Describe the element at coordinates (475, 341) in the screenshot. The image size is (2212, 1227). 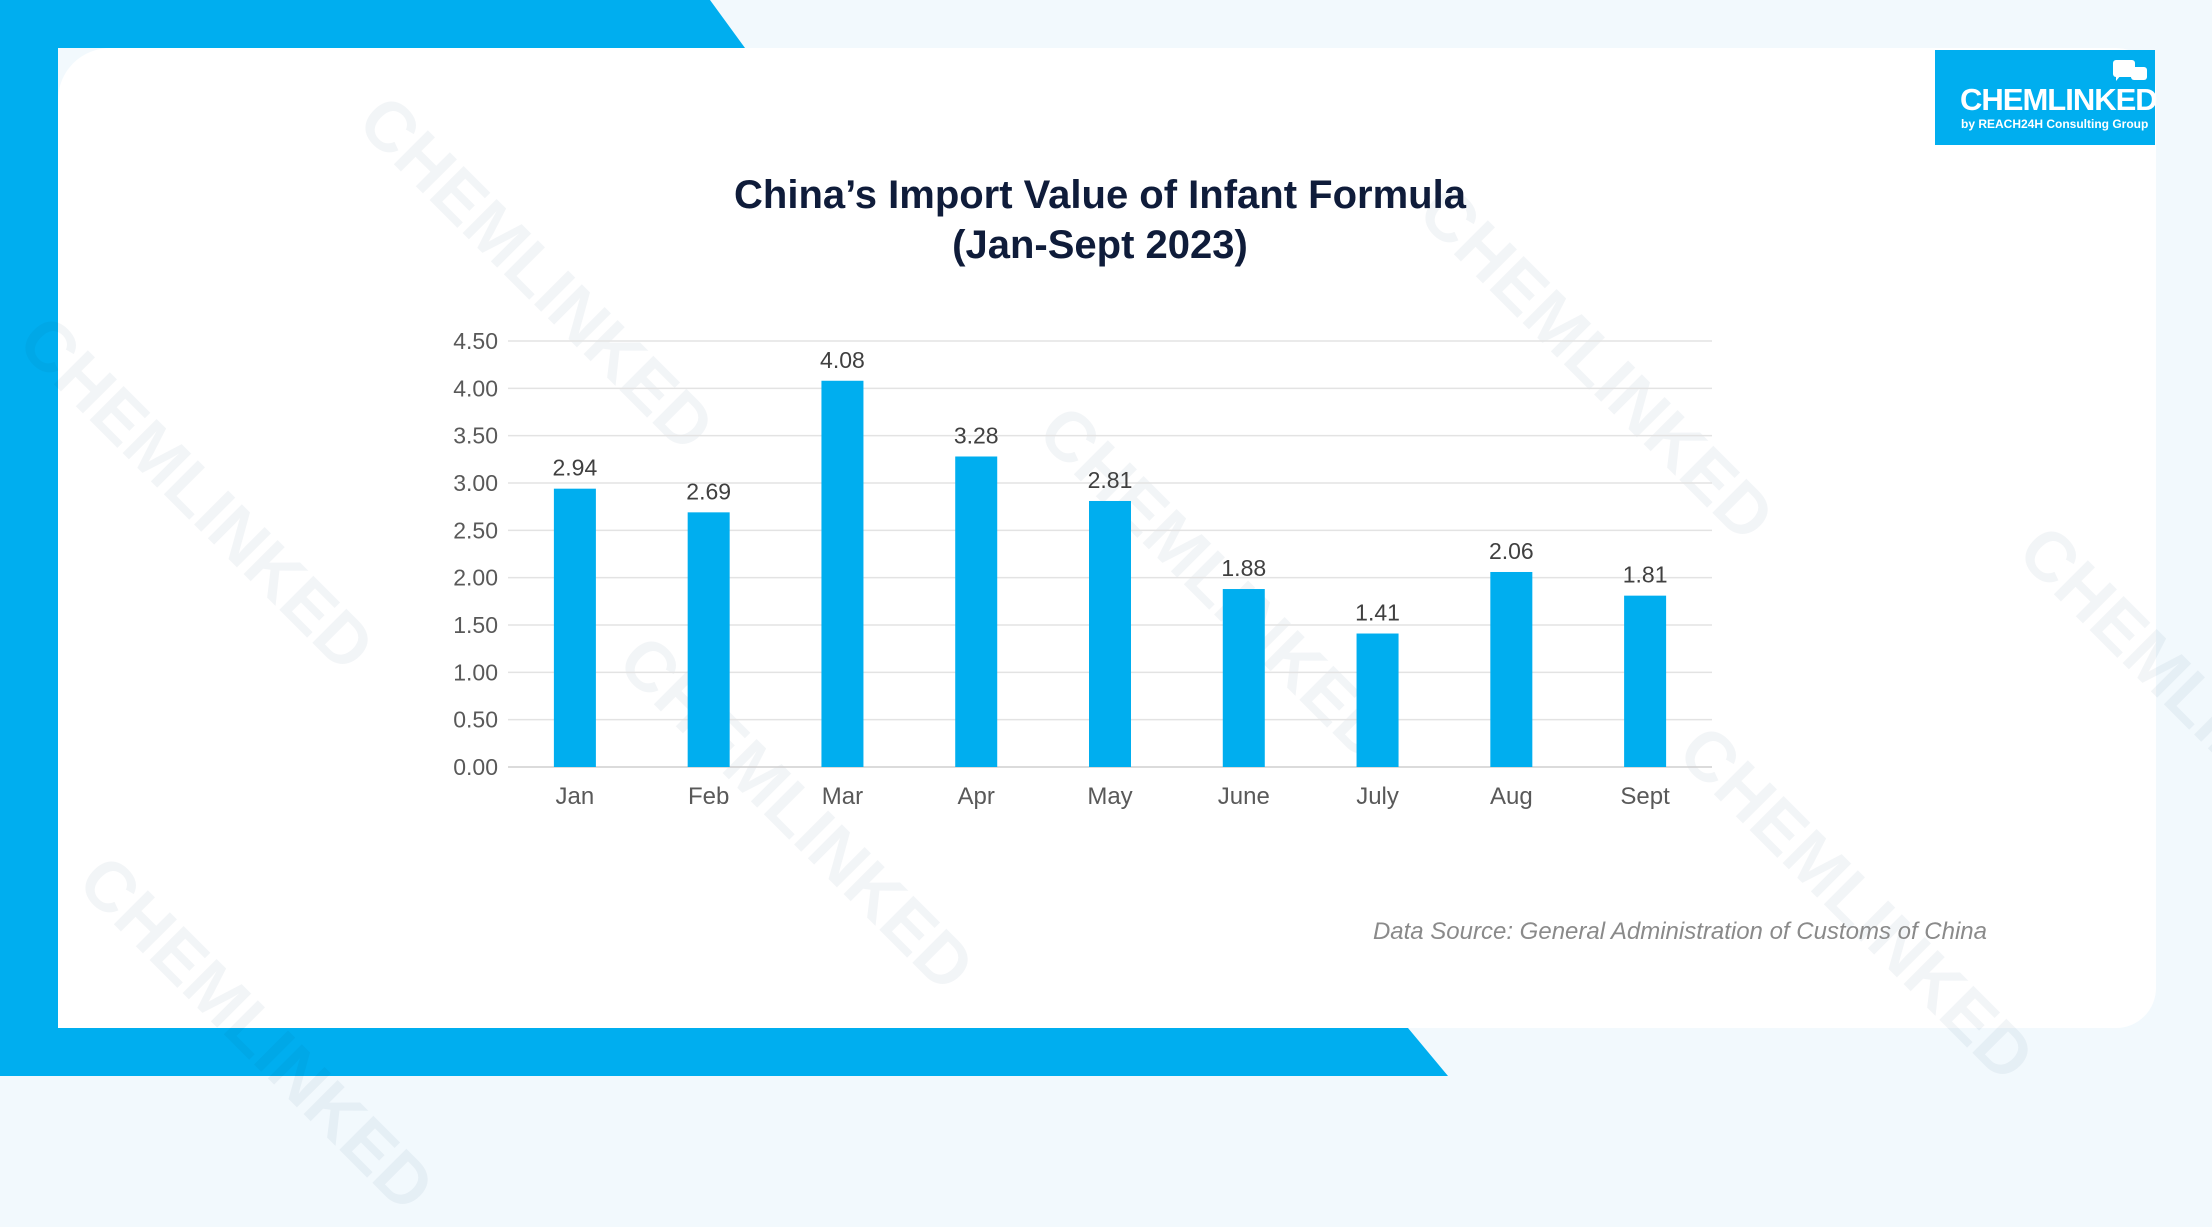
I see `y-tick-label: 4.50` at that location.